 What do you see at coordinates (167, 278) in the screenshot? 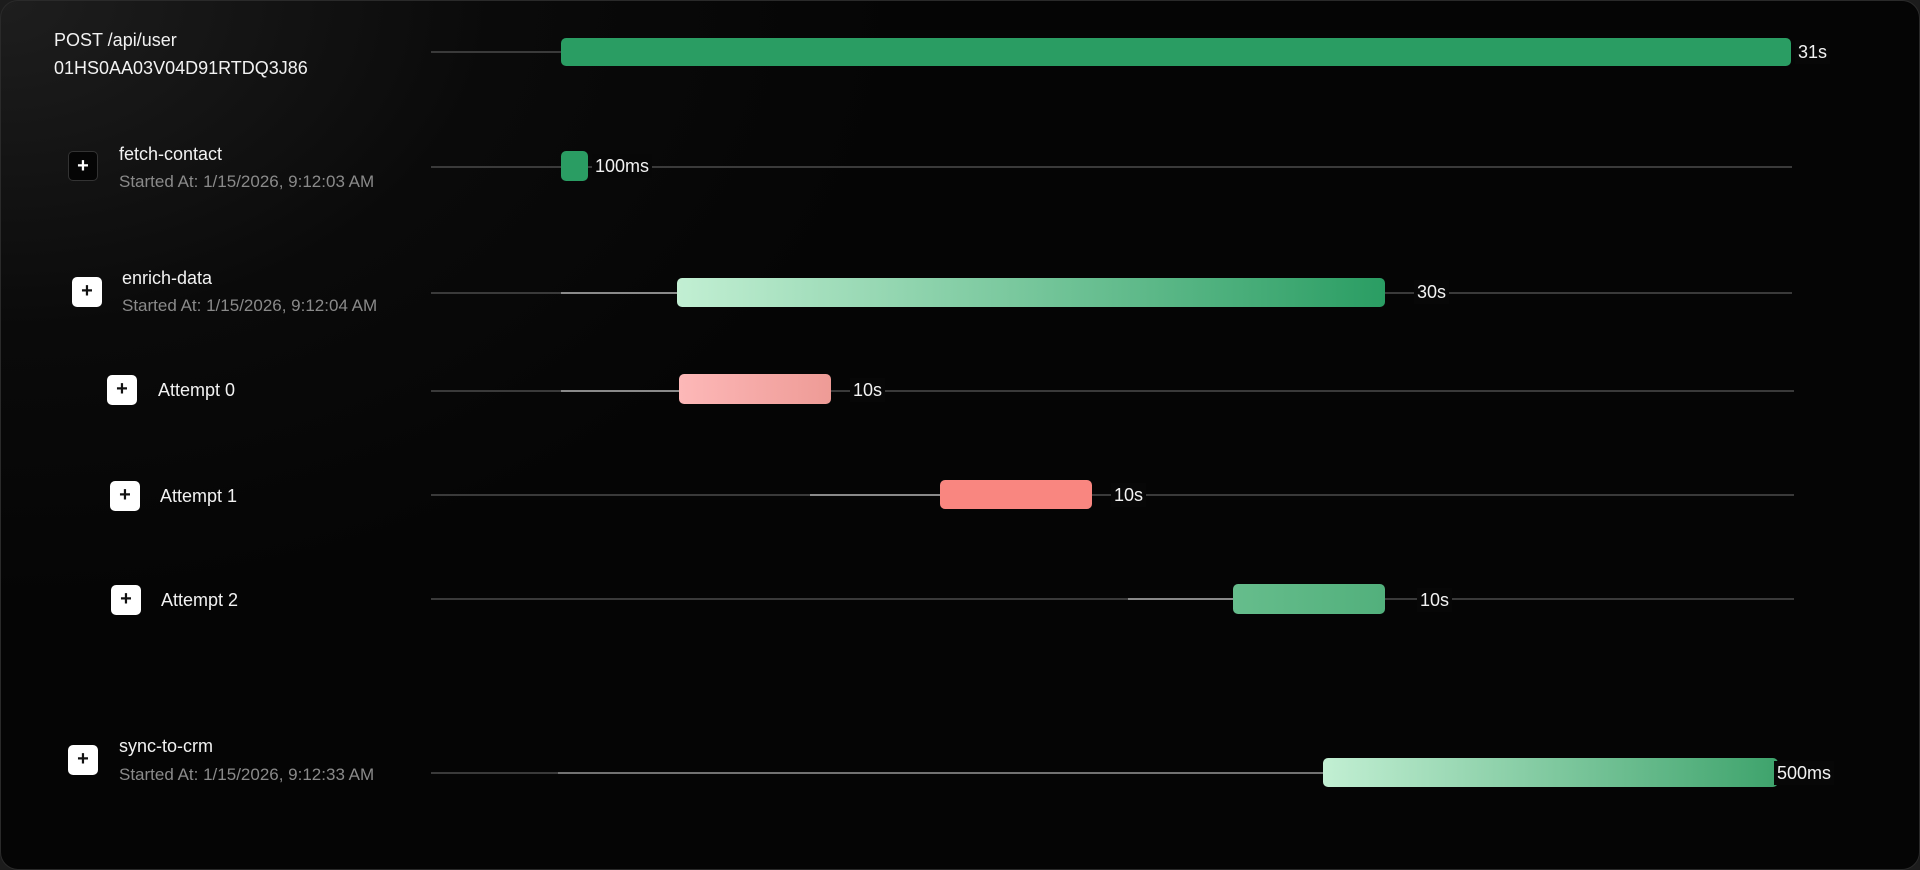
I see `span-name: enrich-data` at bounding box center [167, 278].